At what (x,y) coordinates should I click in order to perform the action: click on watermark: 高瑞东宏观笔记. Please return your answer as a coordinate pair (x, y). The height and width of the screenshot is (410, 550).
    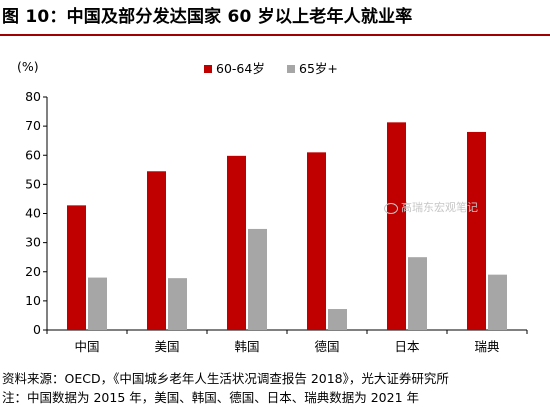
    Looking at the image, I should click on (431, 207).